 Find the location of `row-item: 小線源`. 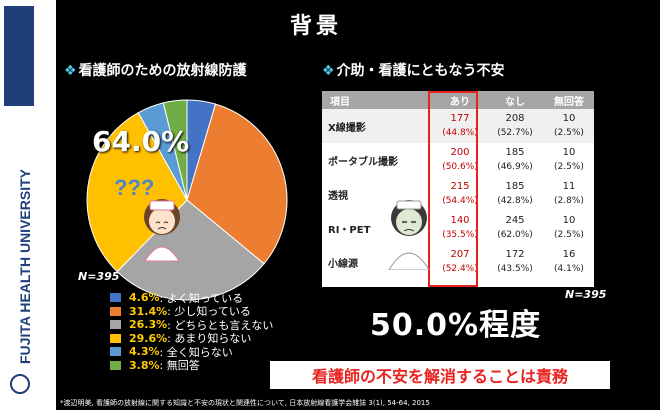

row-item: 小線源 is located at coordinates (343, 264).